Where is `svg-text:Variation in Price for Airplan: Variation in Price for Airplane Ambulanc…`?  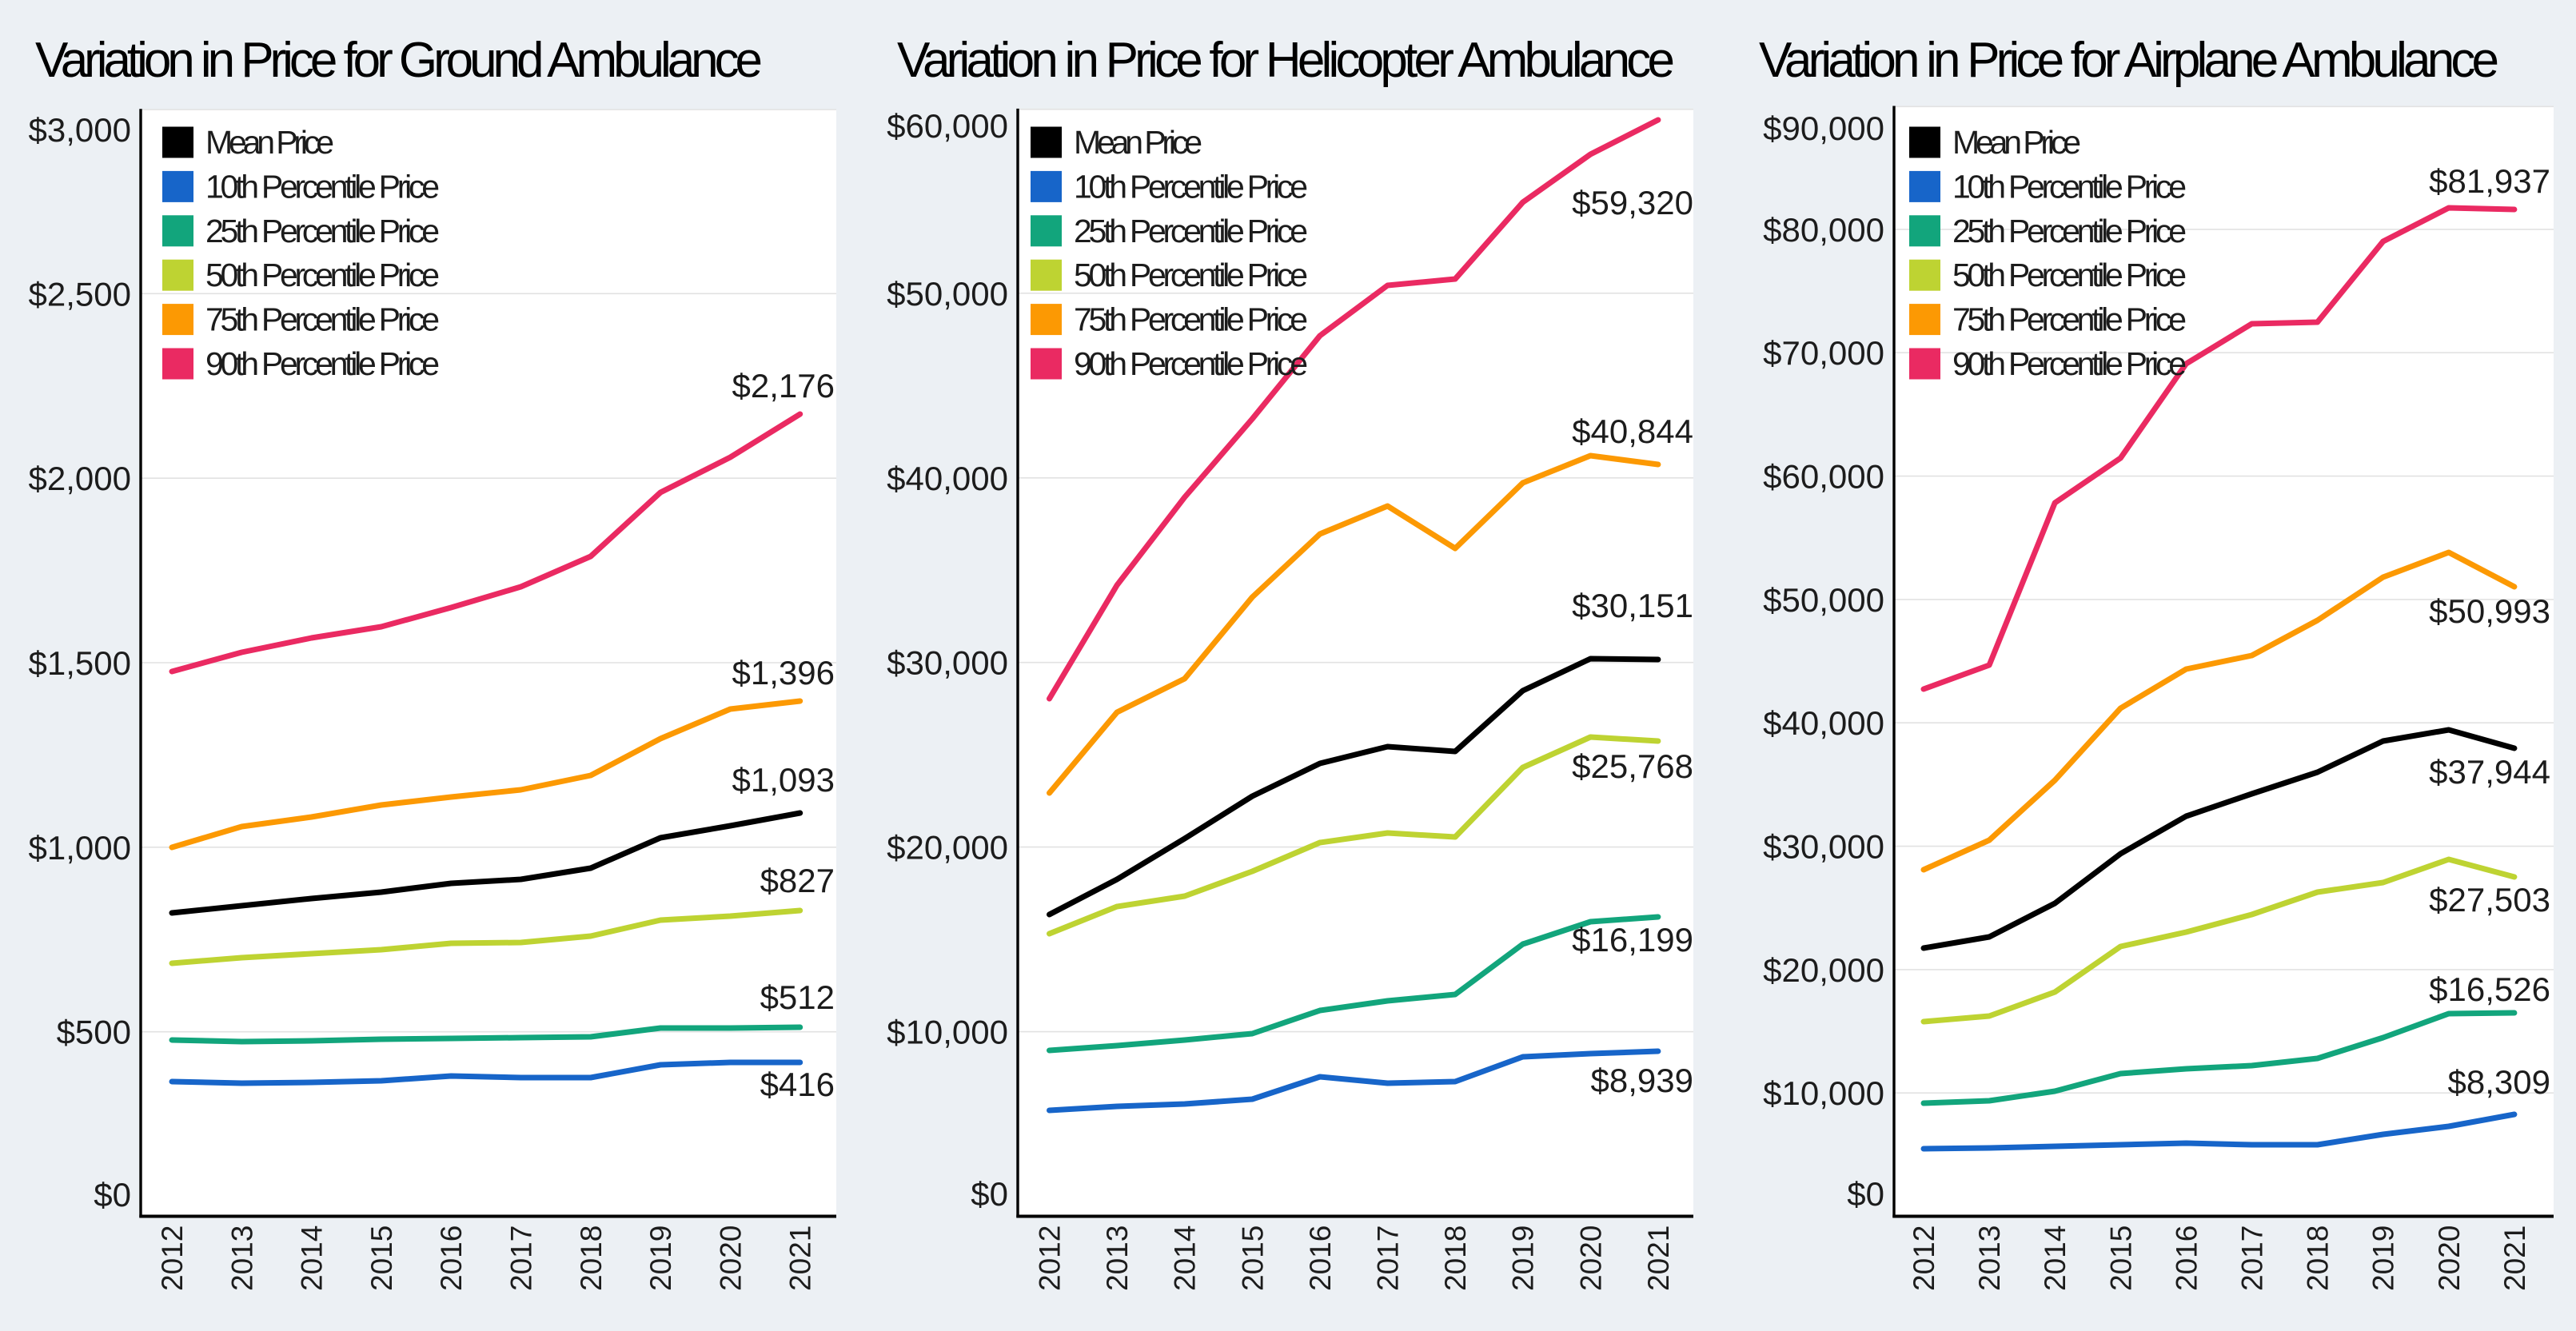
svg-text:Variation in Price for Airplan: Variation in Price for Airplane Ambulanc… is located at coordinates (2129, 61).